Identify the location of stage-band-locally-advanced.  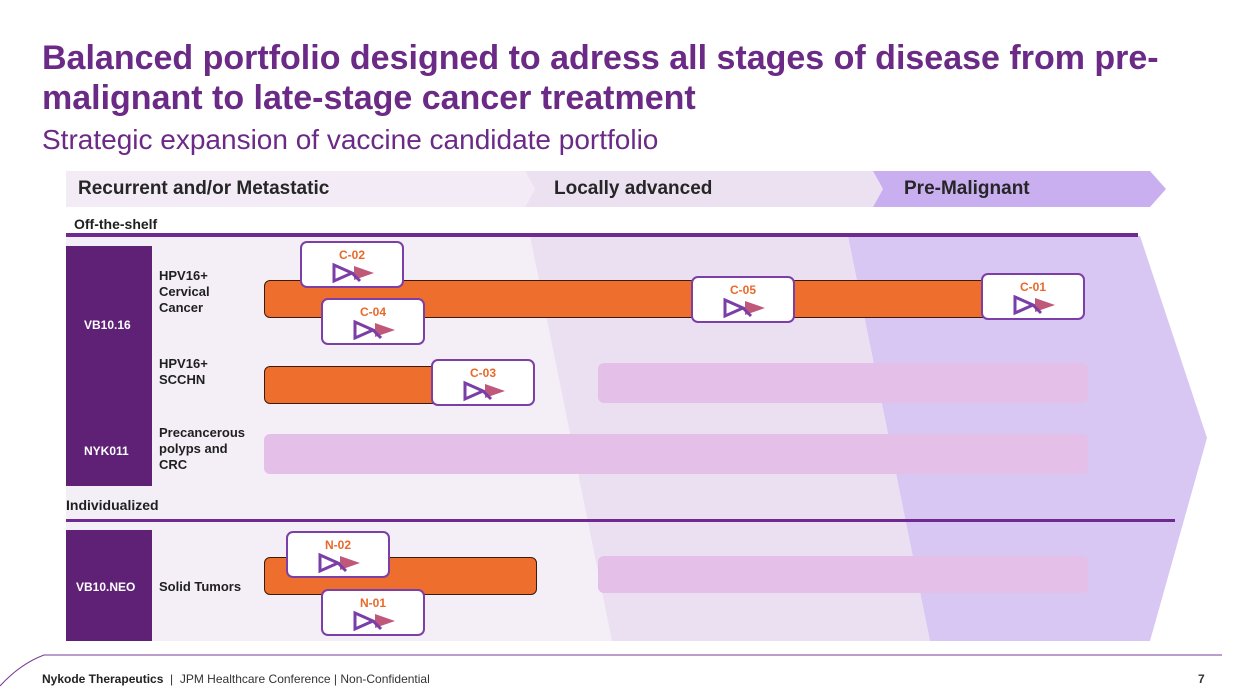
(704, 189).